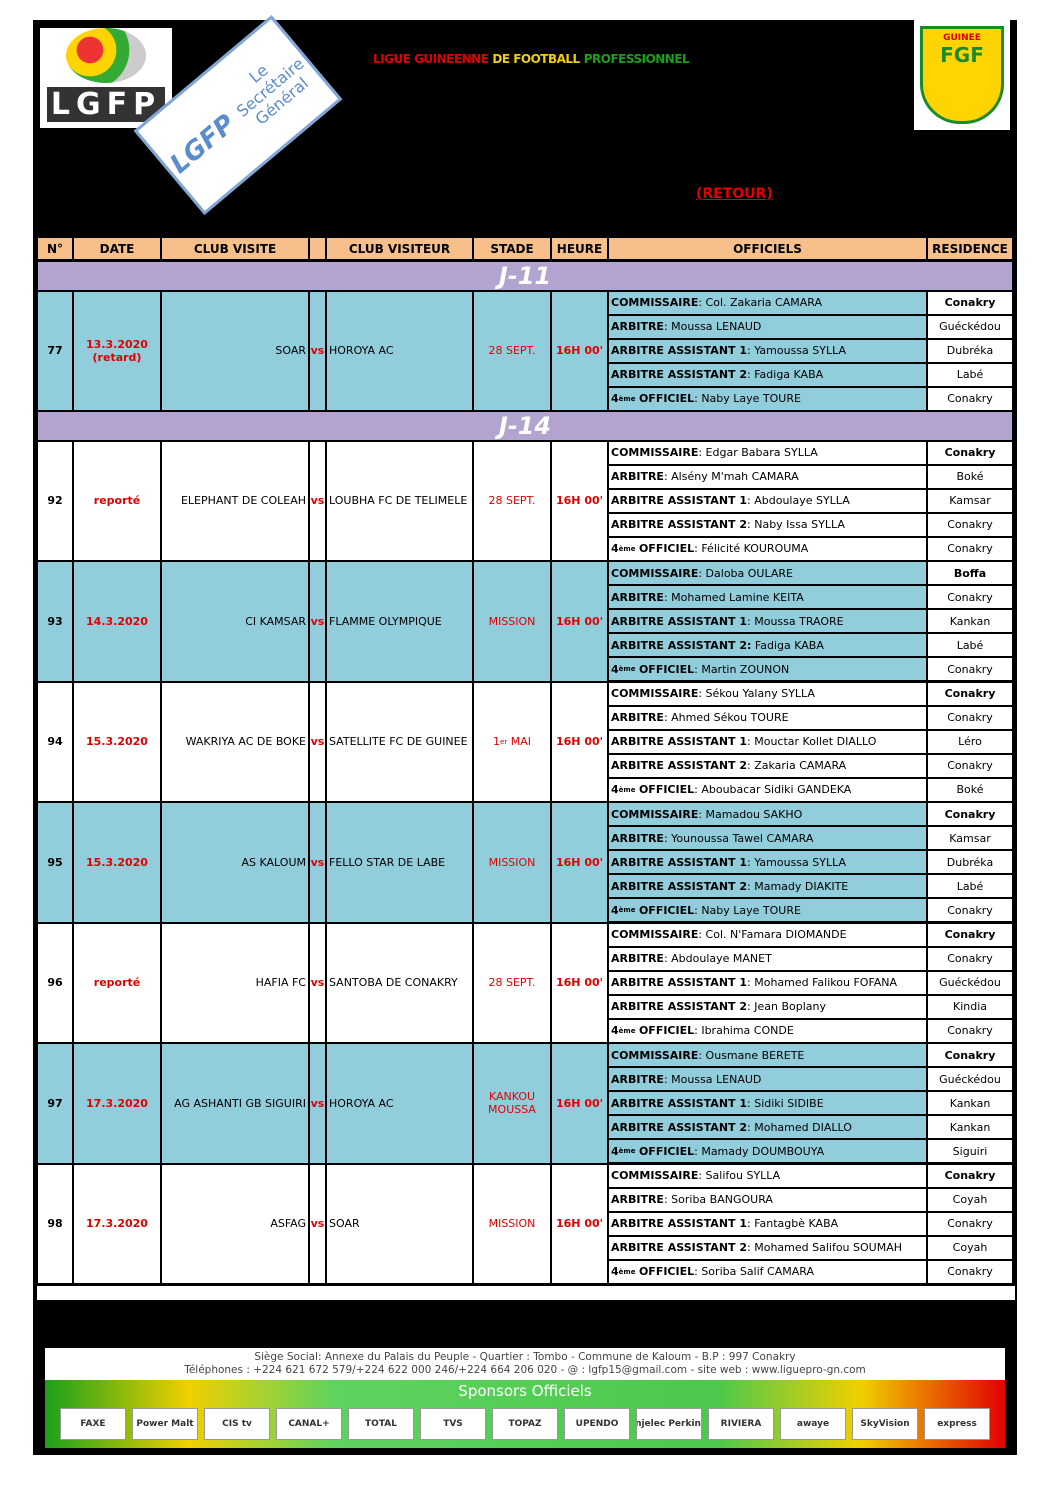 This screenshot has height=1497, width=1058. I want to click on sponsor-logo: UPENDO, so click(597, 1424).